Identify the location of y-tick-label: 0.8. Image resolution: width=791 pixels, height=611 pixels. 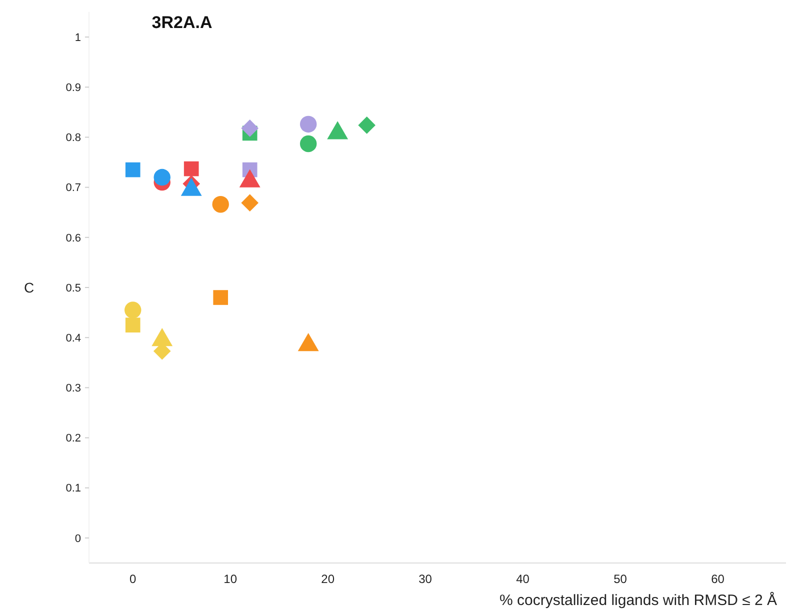
(73, 138).